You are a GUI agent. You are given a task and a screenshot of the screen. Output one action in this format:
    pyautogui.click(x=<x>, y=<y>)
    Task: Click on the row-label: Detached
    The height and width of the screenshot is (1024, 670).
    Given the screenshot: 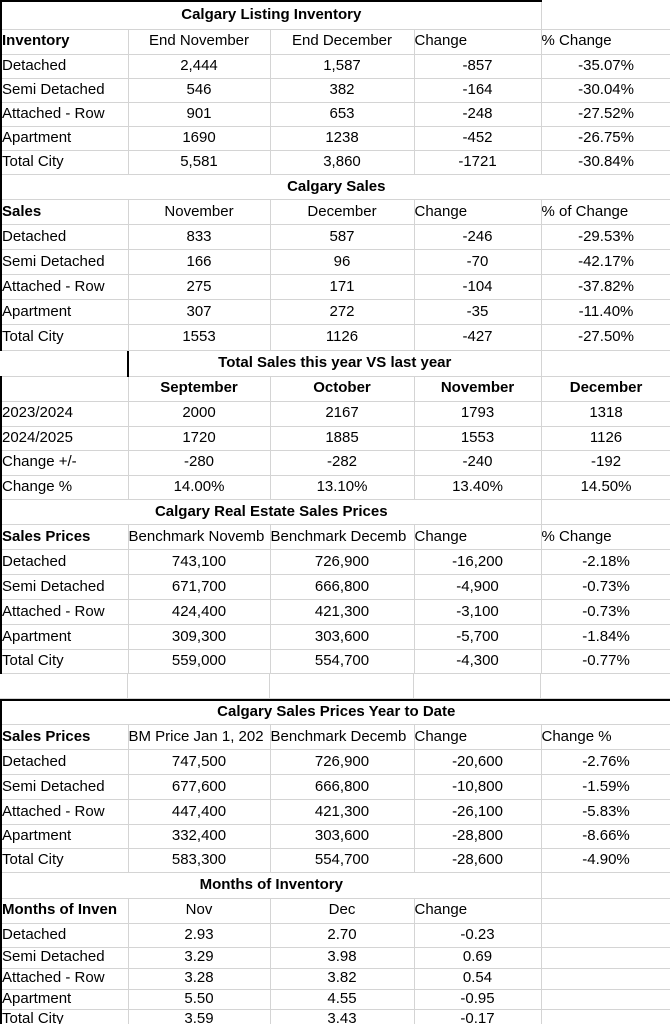 What is the action you would take?
    pyautogui.click(x=64, y=66)
    